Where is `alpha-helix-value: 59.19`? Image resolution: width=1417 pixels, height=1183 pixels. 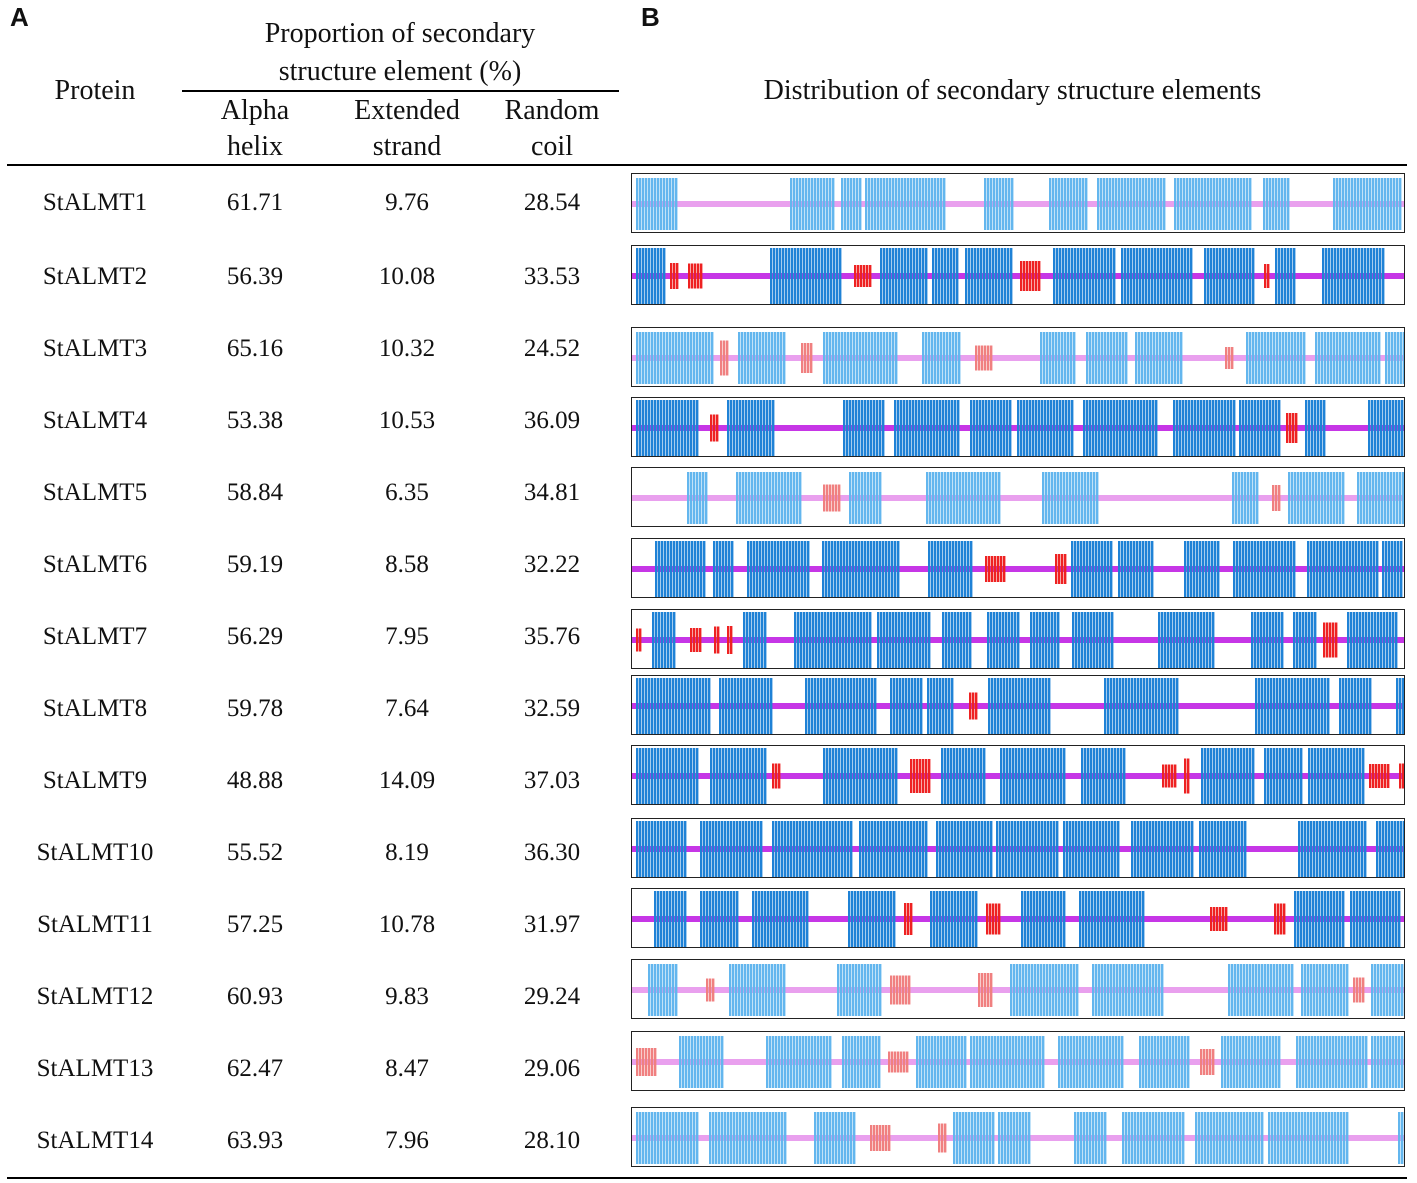 alpha-helix-value: 59.19 is located at coordinates (255, 564).